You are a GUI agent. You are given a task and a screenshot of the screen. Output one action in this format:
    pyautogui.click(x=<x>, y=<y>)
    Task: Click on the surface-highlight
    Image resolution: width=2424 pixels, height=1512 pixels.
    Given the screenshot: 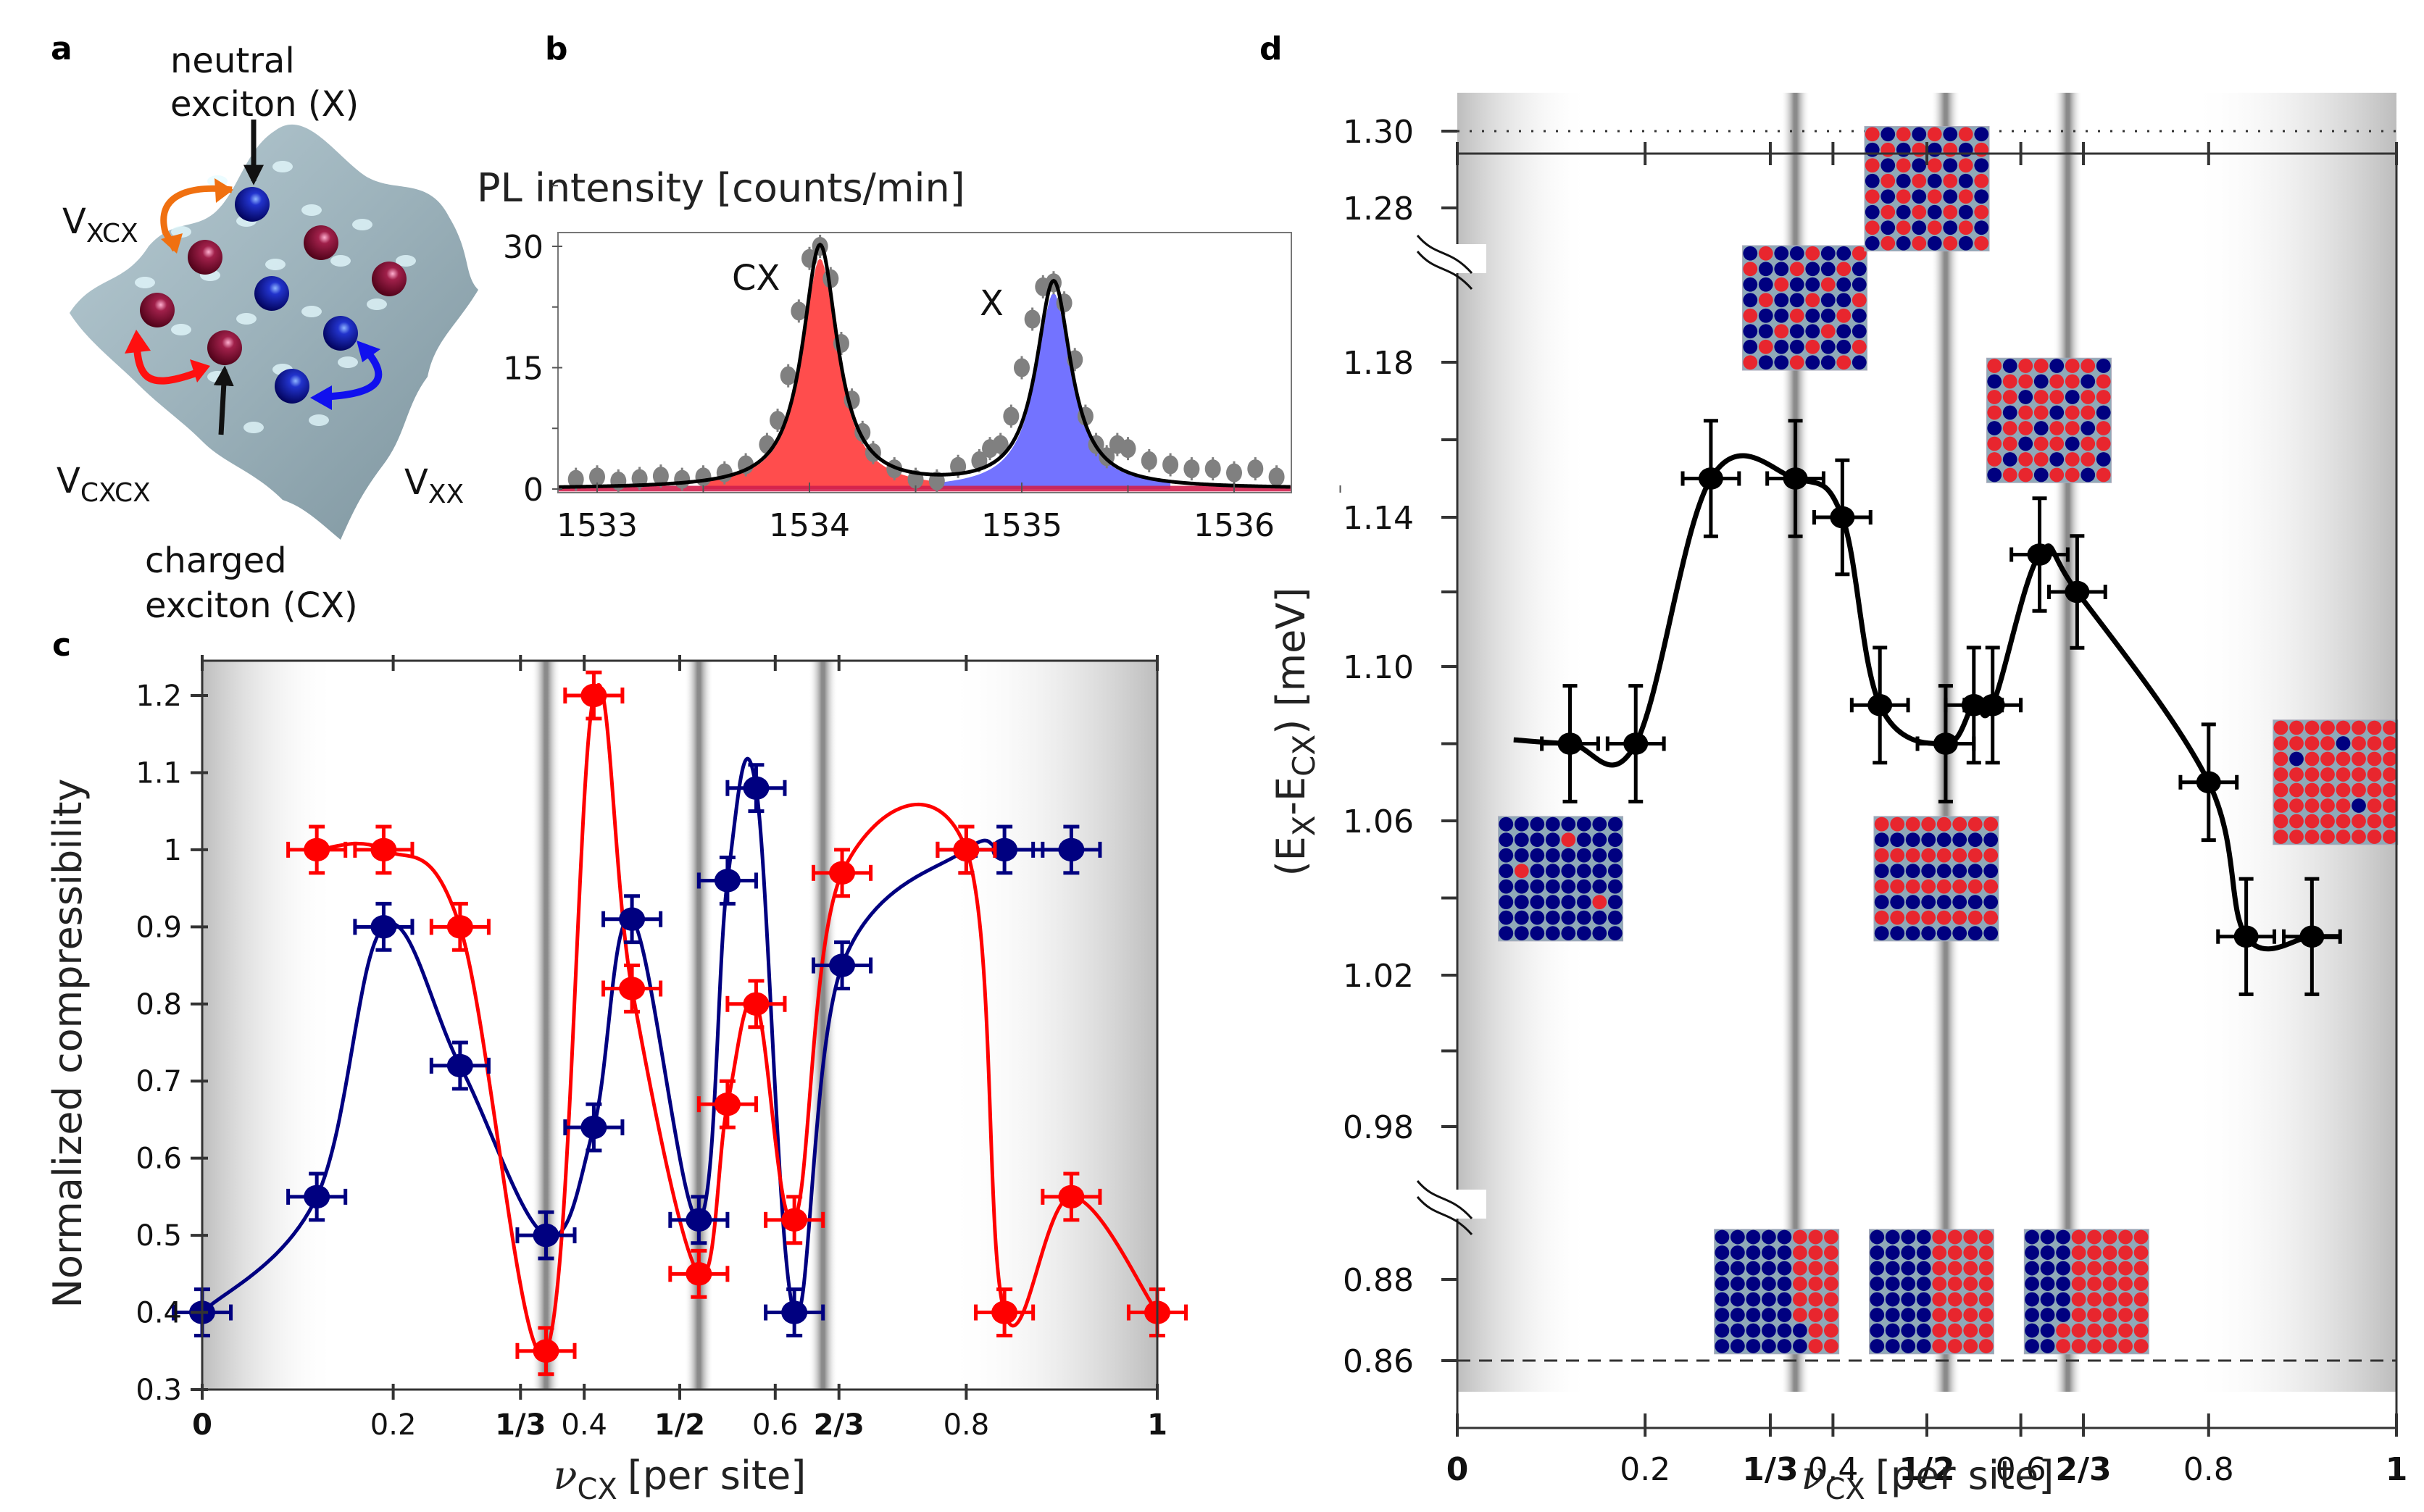 What is the action you would take?
    pyautogui.click(x=181, y=232)
    